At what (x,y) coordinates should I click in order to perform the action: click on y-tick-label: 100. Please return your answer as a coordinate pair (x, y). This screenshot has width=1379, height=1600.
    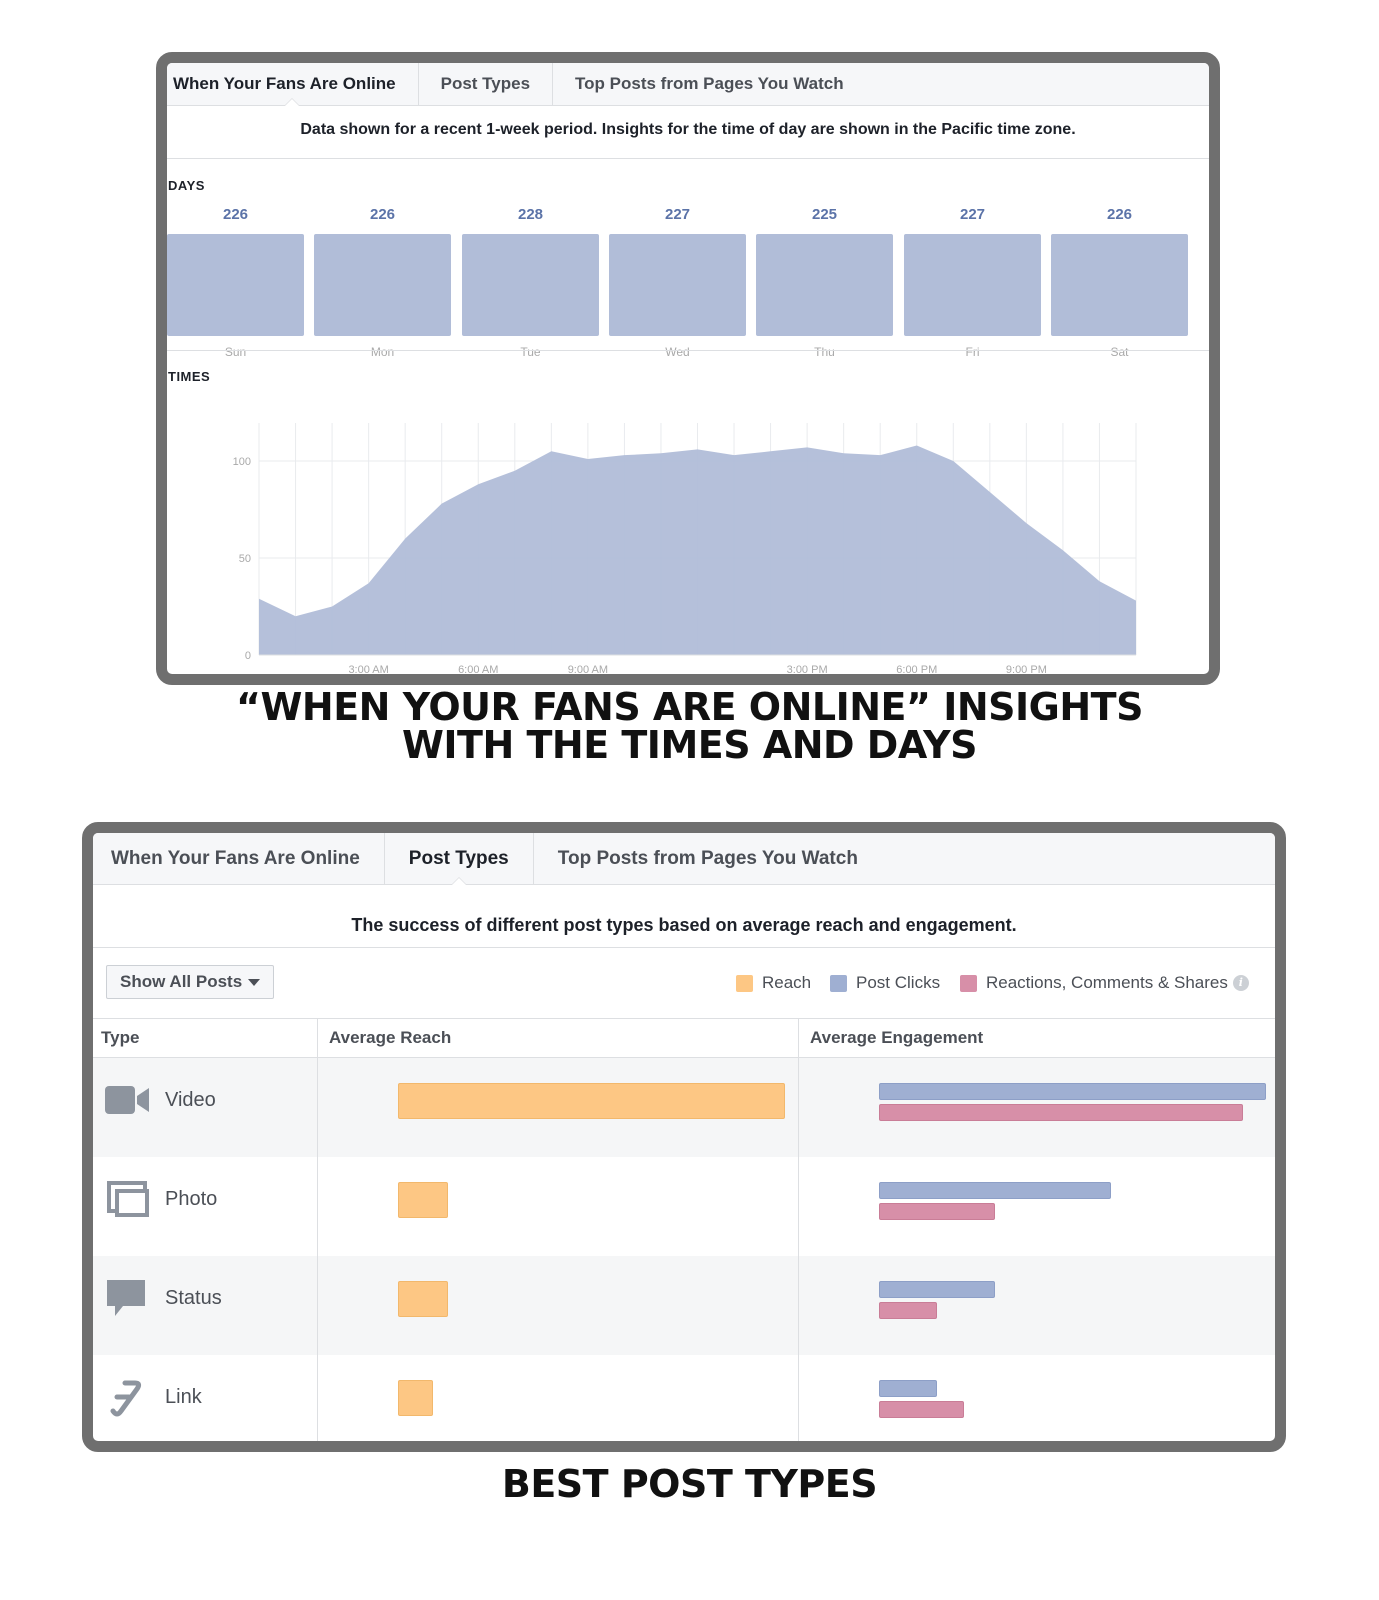
    Looking at the image, I should click on (242, 462).